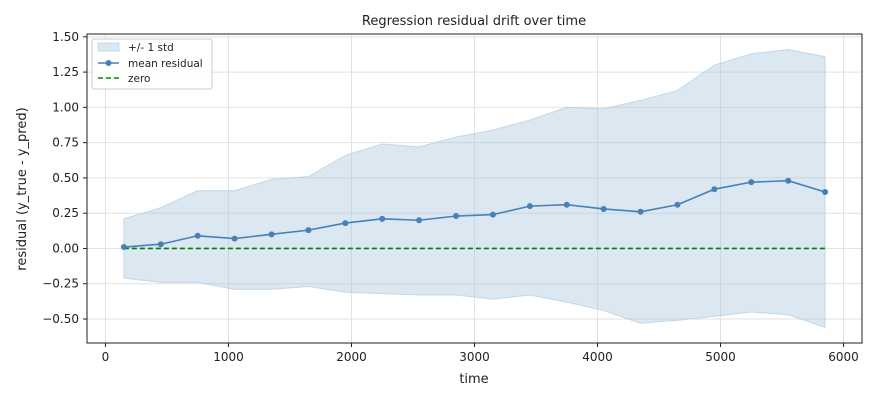 The height and width of the screenshot is (400, 877). I want to click on y-tick-label: 0.25, so click(65, 213).